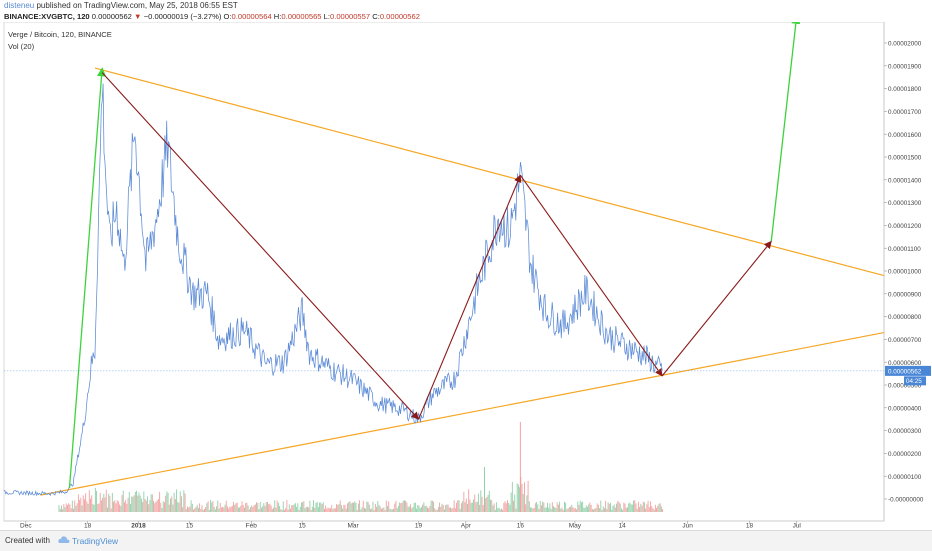 The width and height of the screenshot is (932, 551). I want to click on x-tick-label: Feb, so click(252, 526).